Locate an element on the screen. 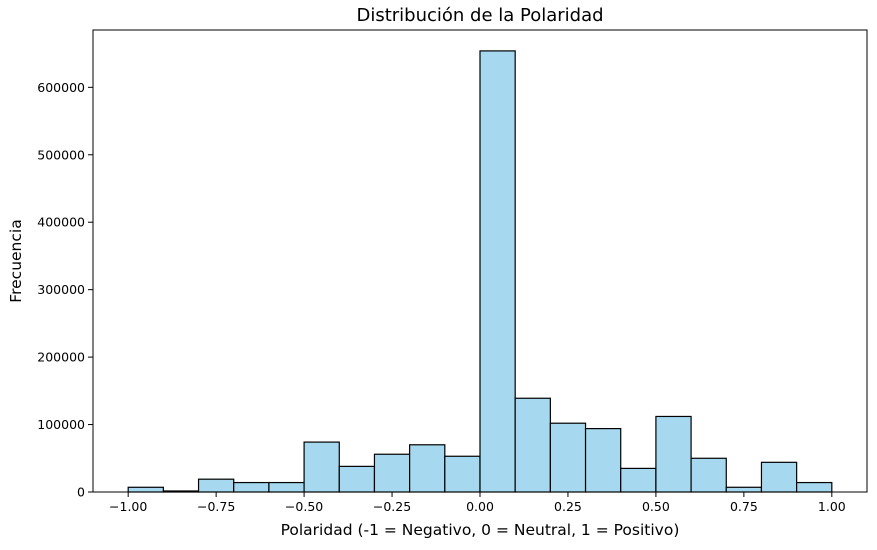  x-axis-ticks: −1.00 −0.75 −0.50 −0.25 0.00 0.25 0.50 0.75 1.00 is located at coordinates (477, 503).